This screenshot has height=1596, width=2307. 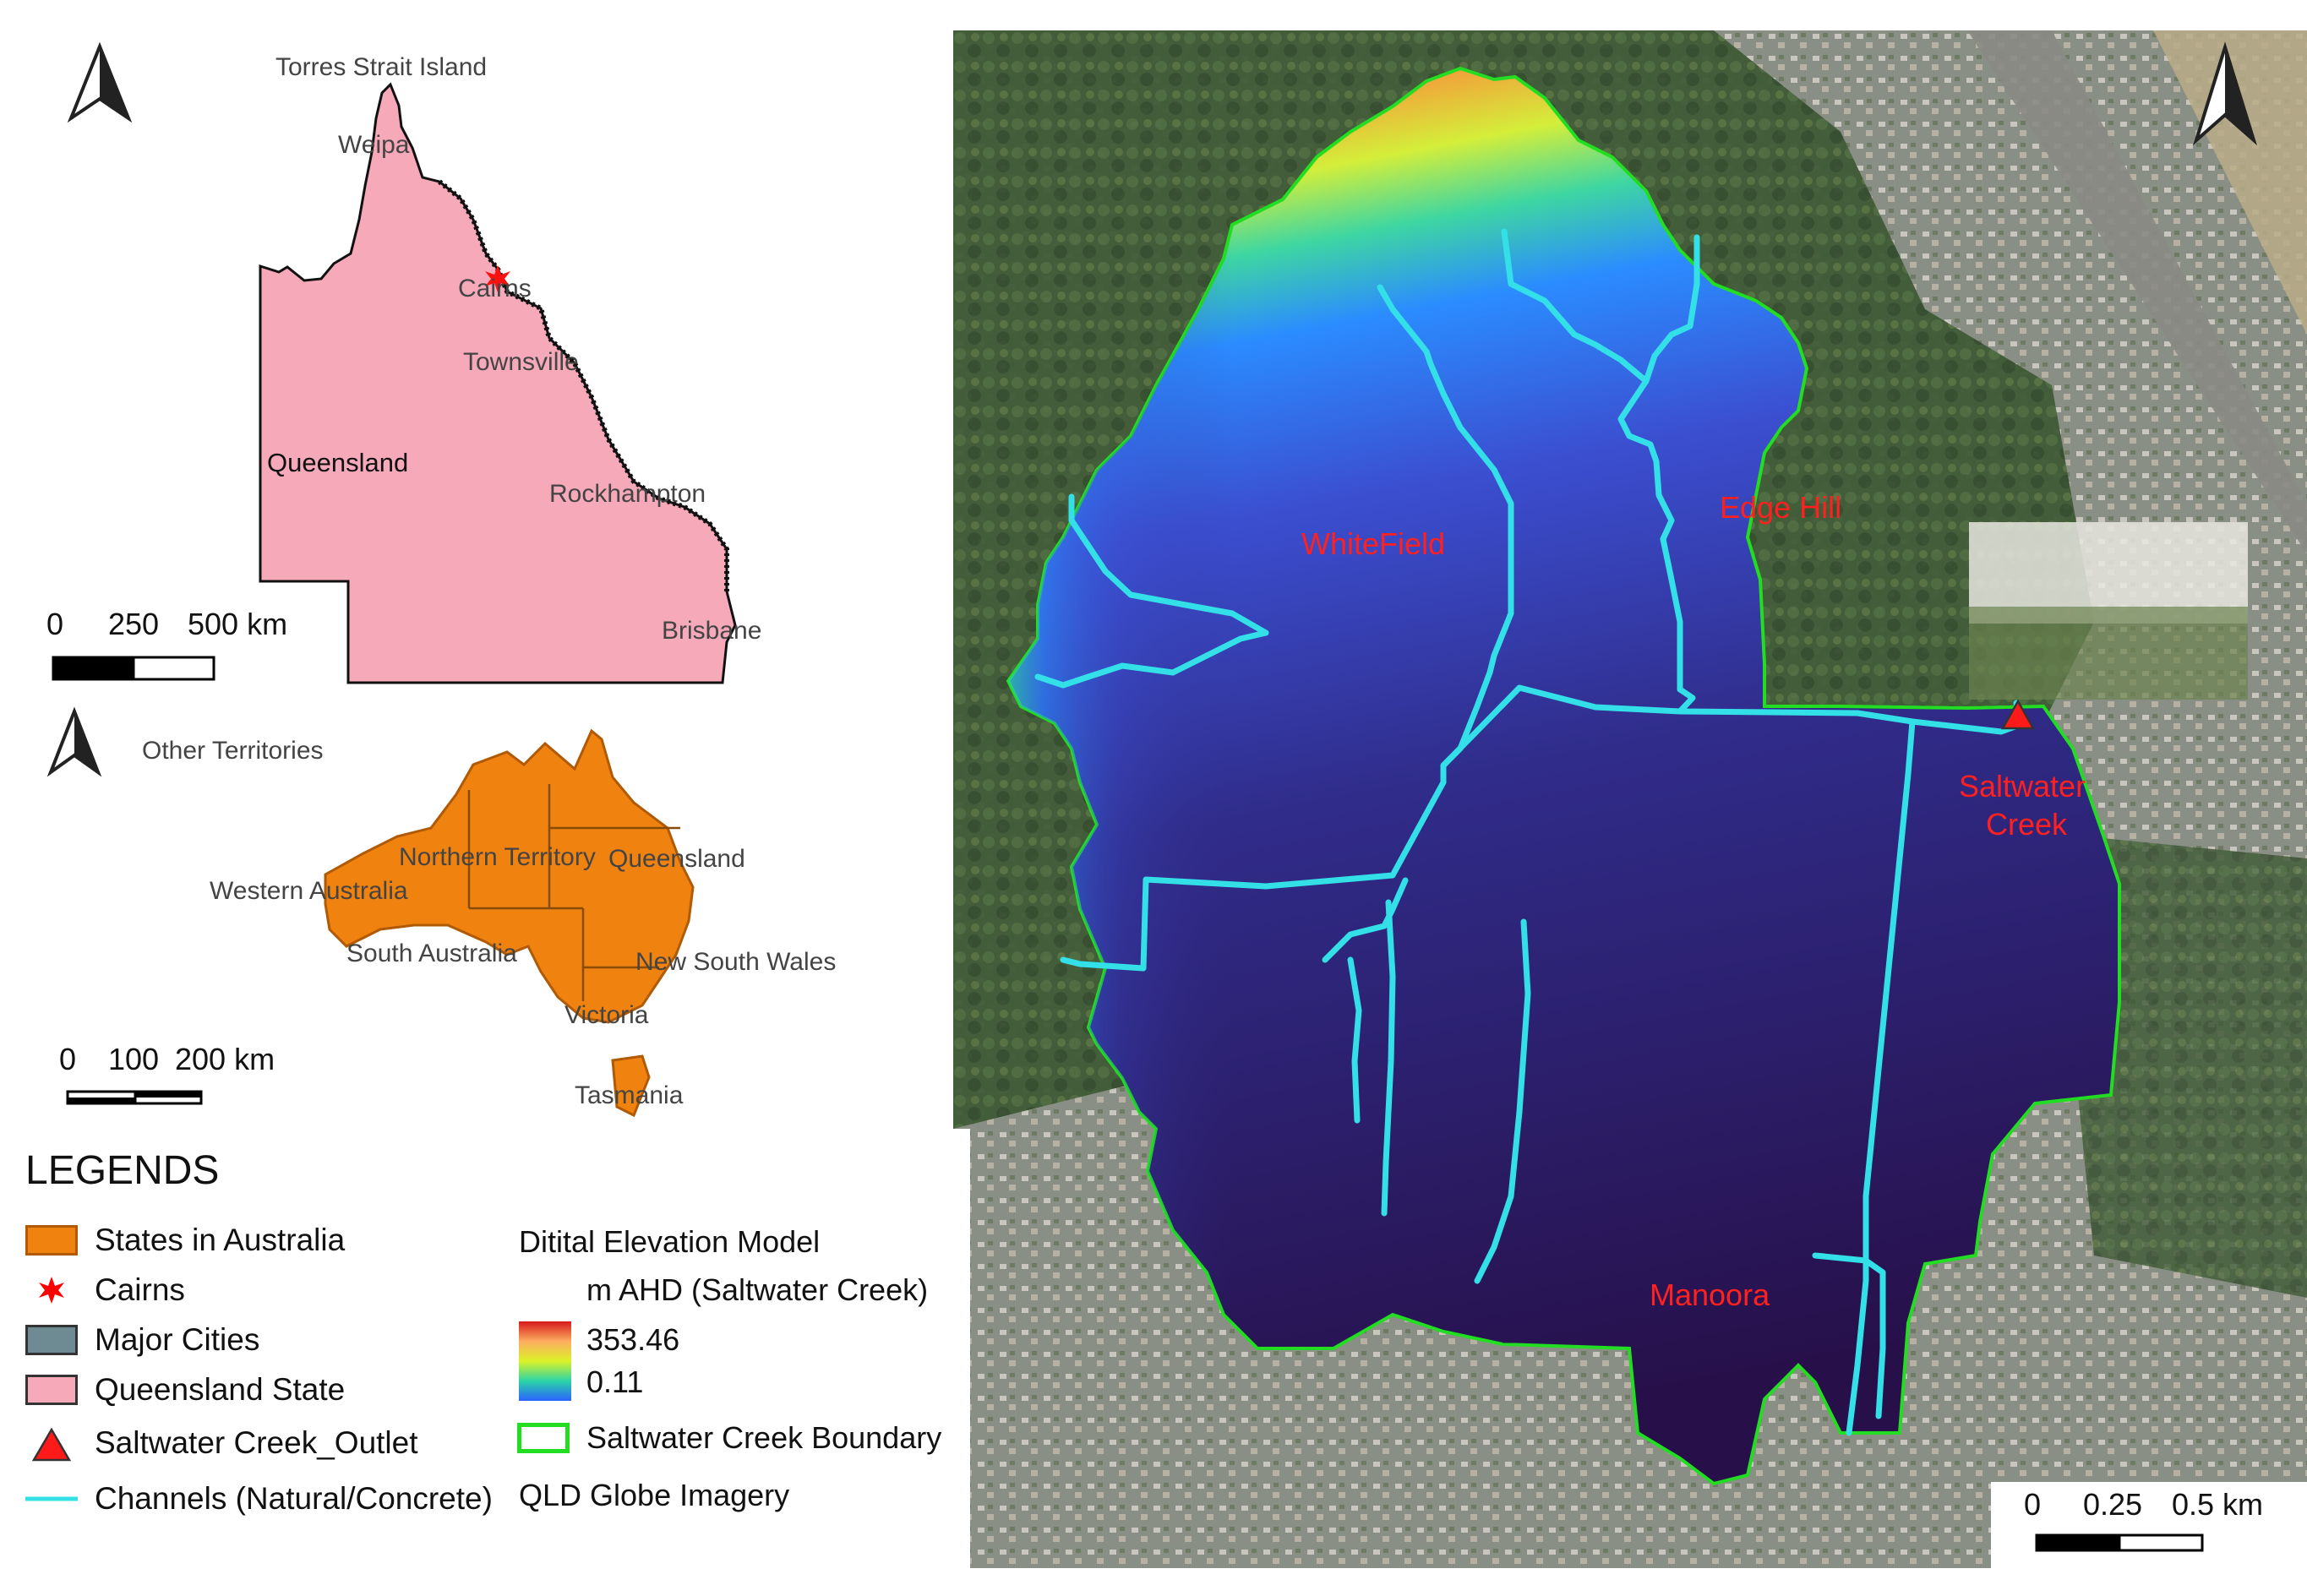 What do you see at coordinates (670, 1241) in the screenshot?
I see `dem-title: Ditital Elevation Model` at bounding box center [670, 1241].